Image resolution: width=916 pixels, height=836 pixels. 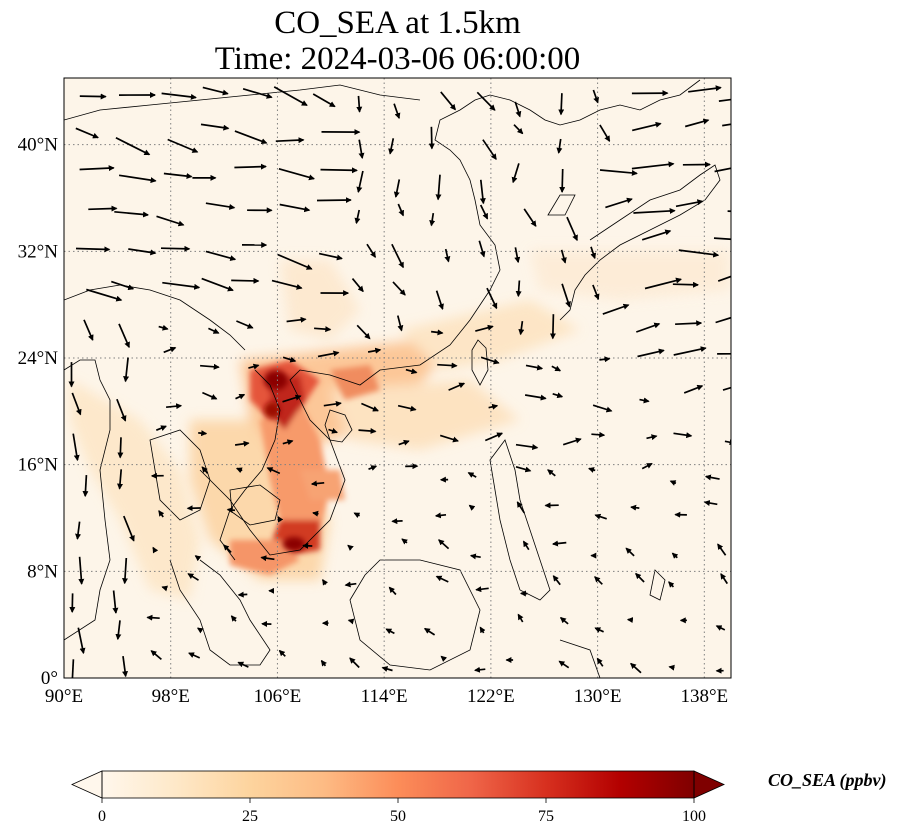 I want to click on colorbar-gradient, so click(x=398, y=784).